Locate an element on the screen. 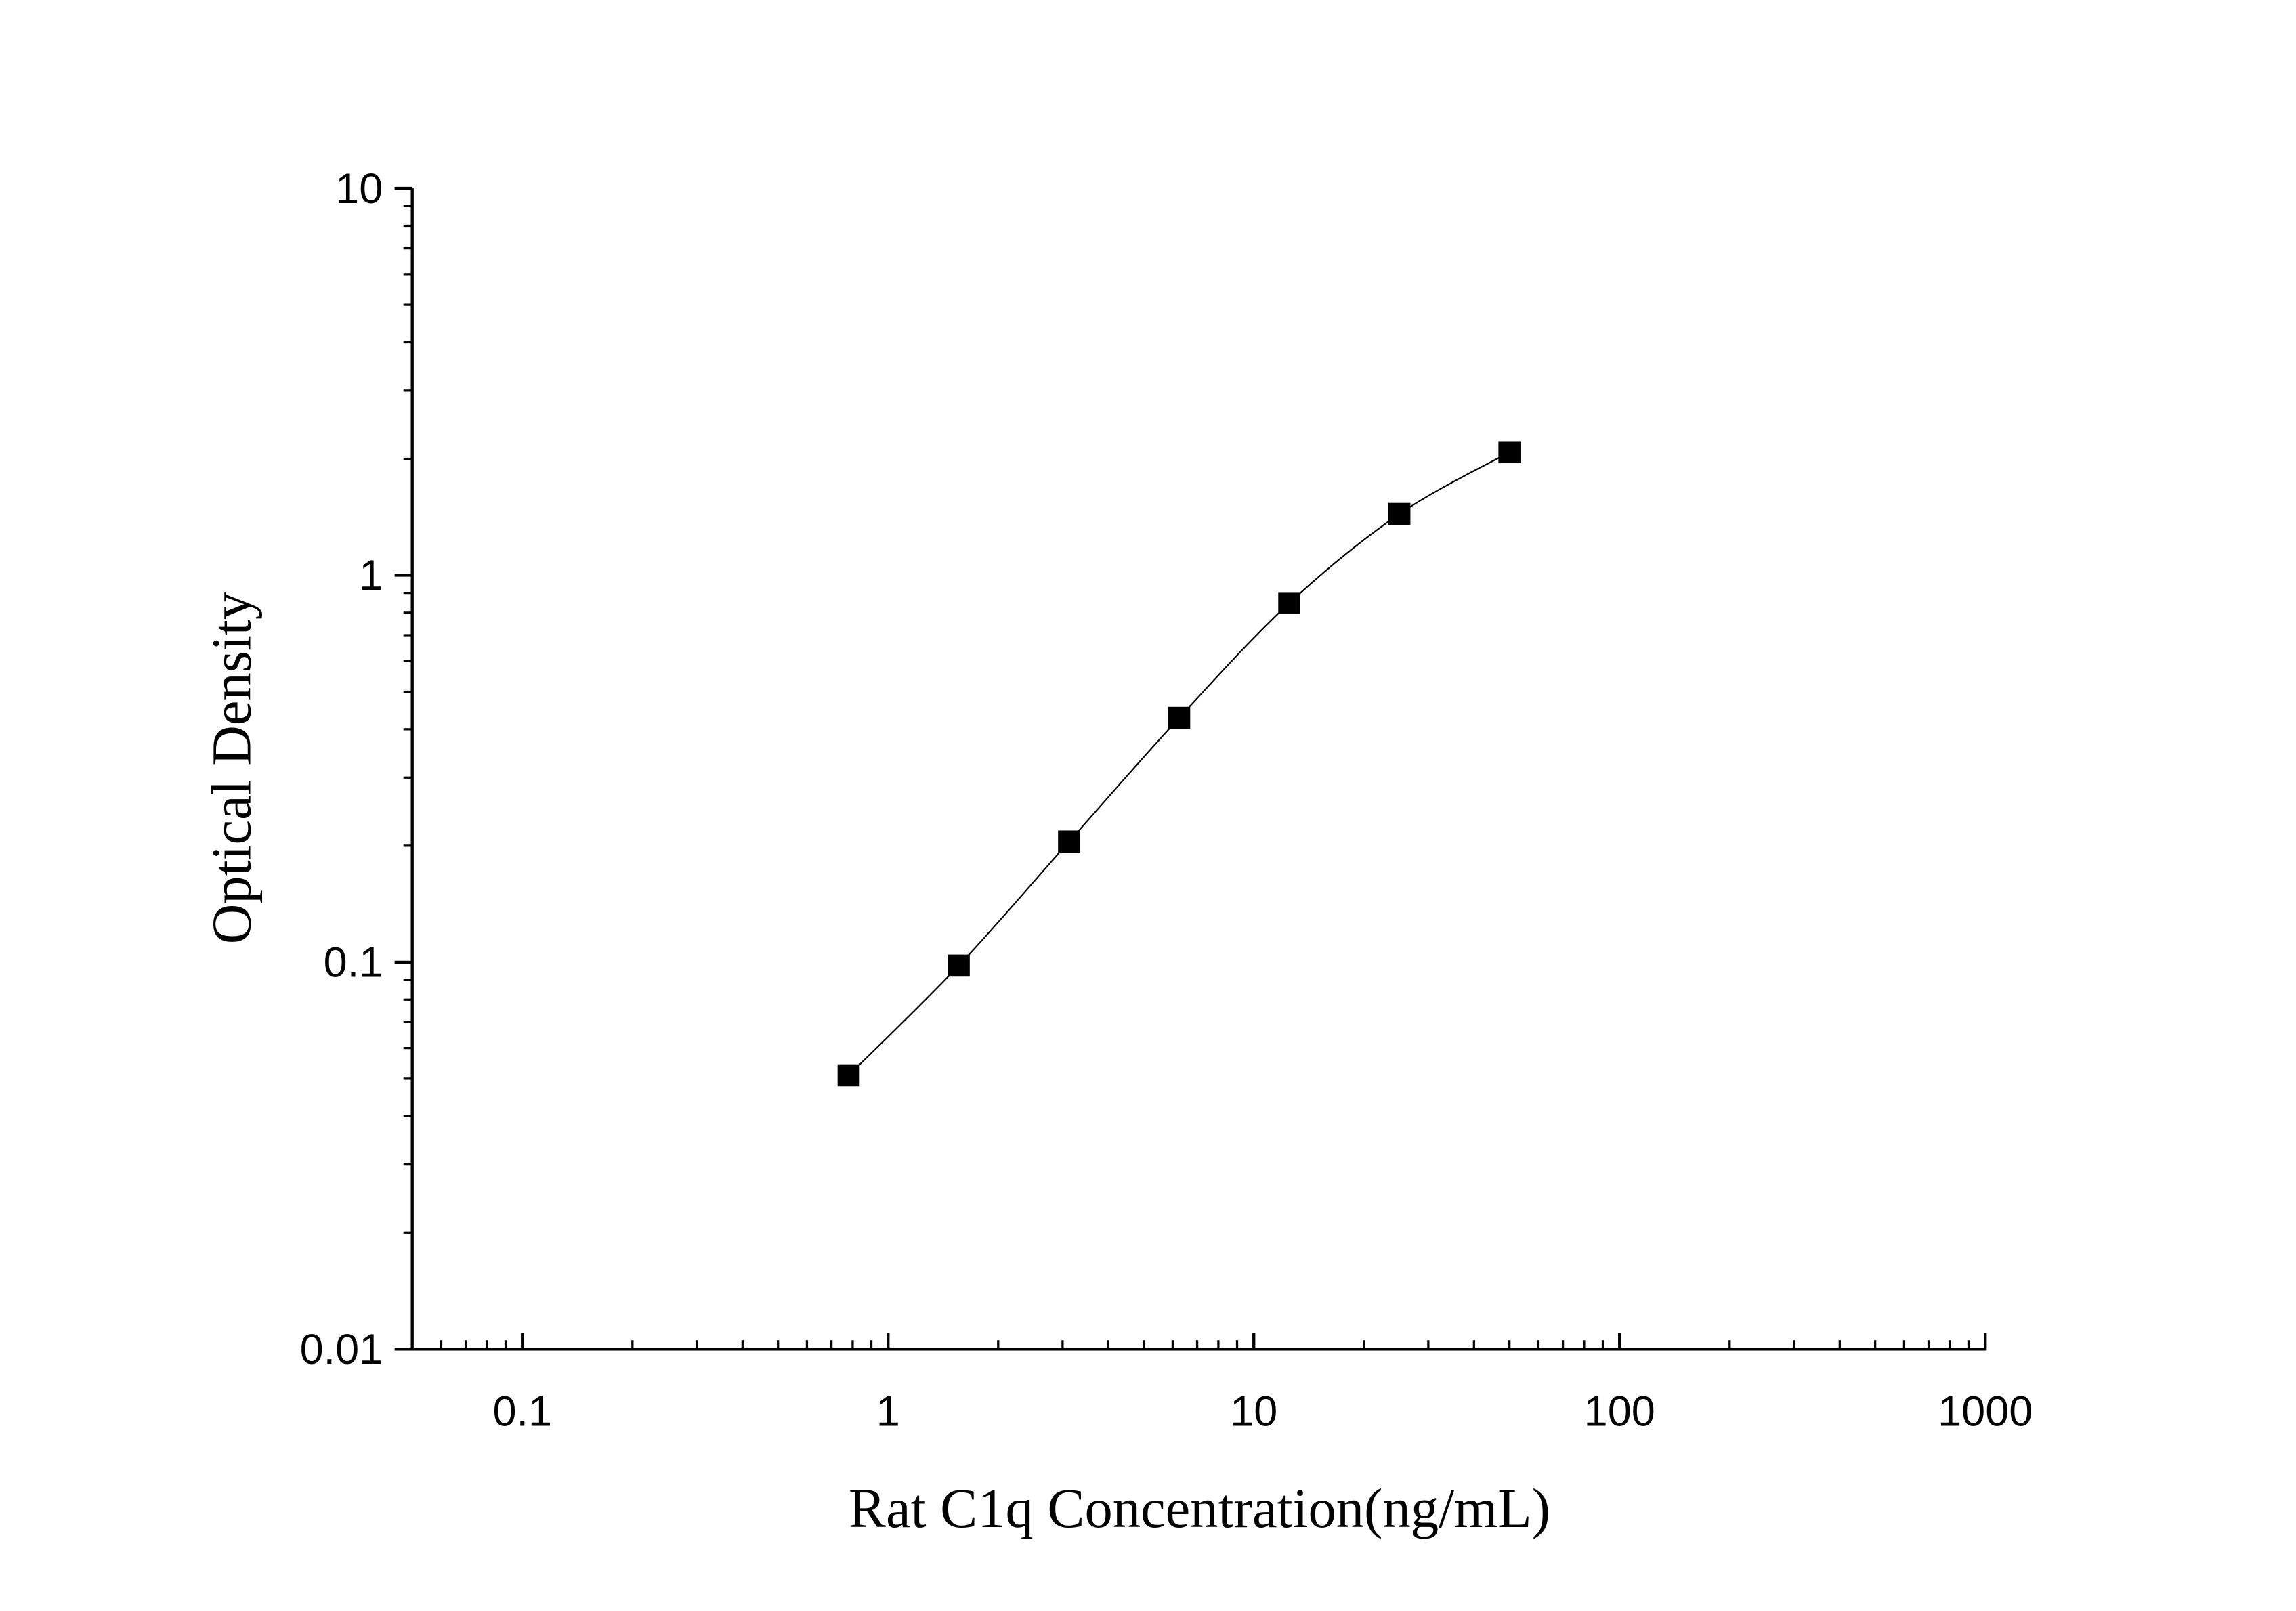 The height and width of the screenshot is (1611, 2296). data-points is located at coordinates (1179, 764).